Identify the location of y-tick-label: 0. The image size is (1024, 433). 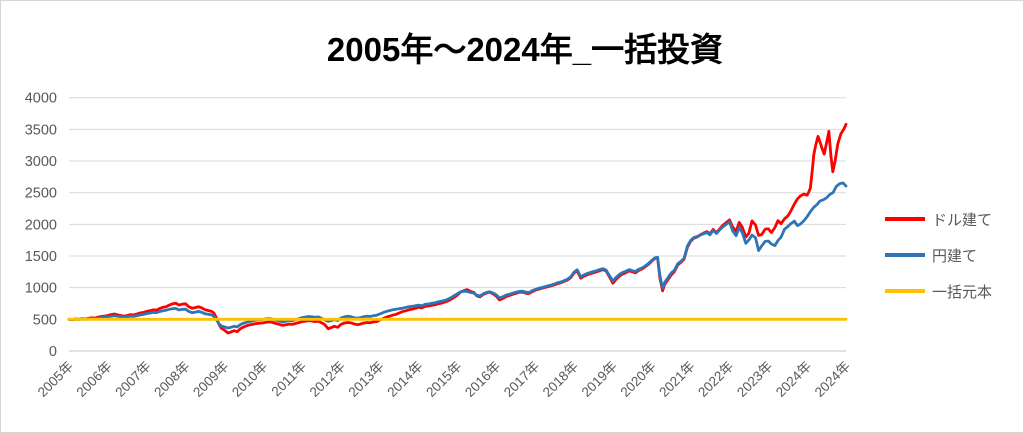
(53, 352).